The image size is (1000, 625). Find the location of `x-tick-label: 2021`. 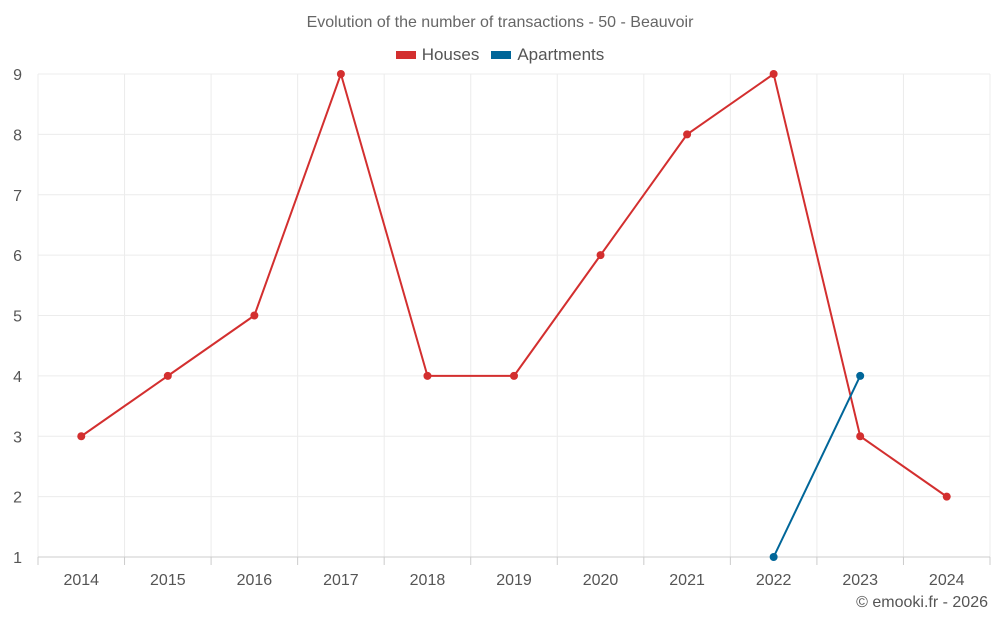

x-tick-label: 2021 is located at coordinates (687, 580).